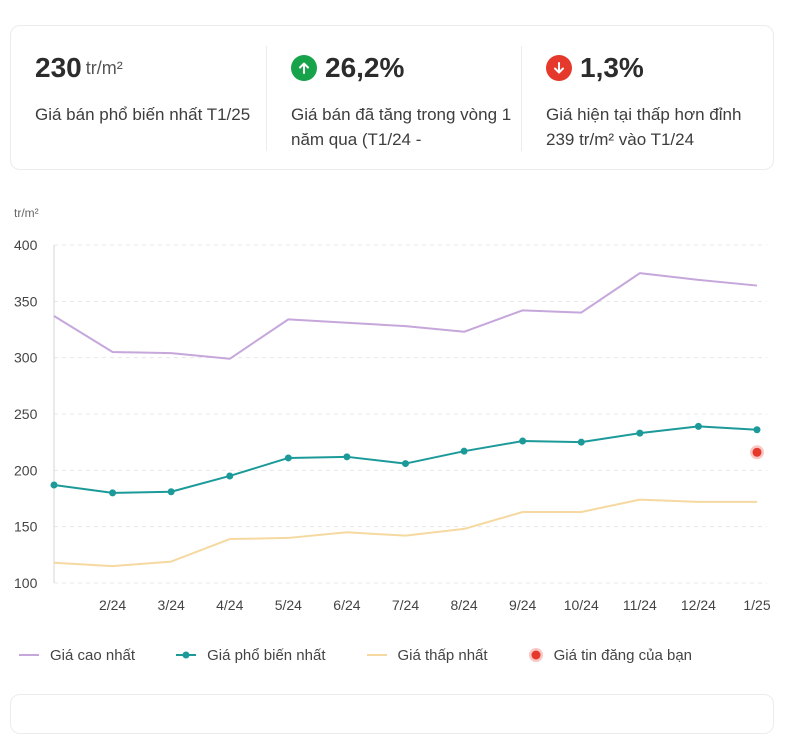  What do you see at coordinates (757, 452) in the screenshot?
I see `listing-point` at bounding box center [757, 452].